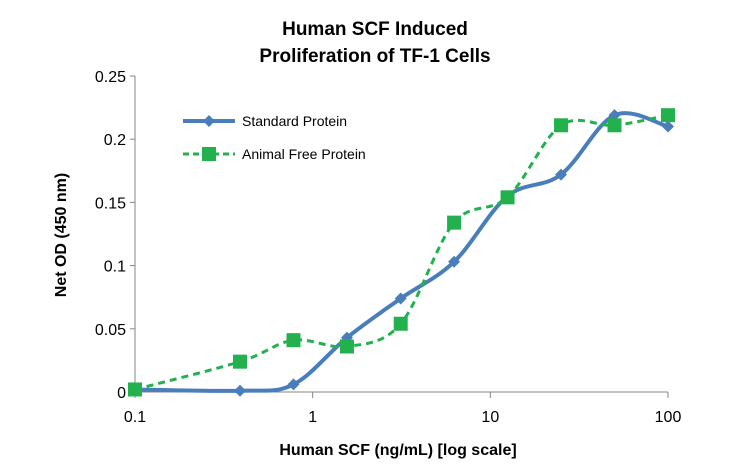 Image resolution: width=750 pixels, height=469 pixels. Describe the element at coordinates (375, 29) in the screenshot. I see `chart-title-line-1: Human SCF Induced` at that location.